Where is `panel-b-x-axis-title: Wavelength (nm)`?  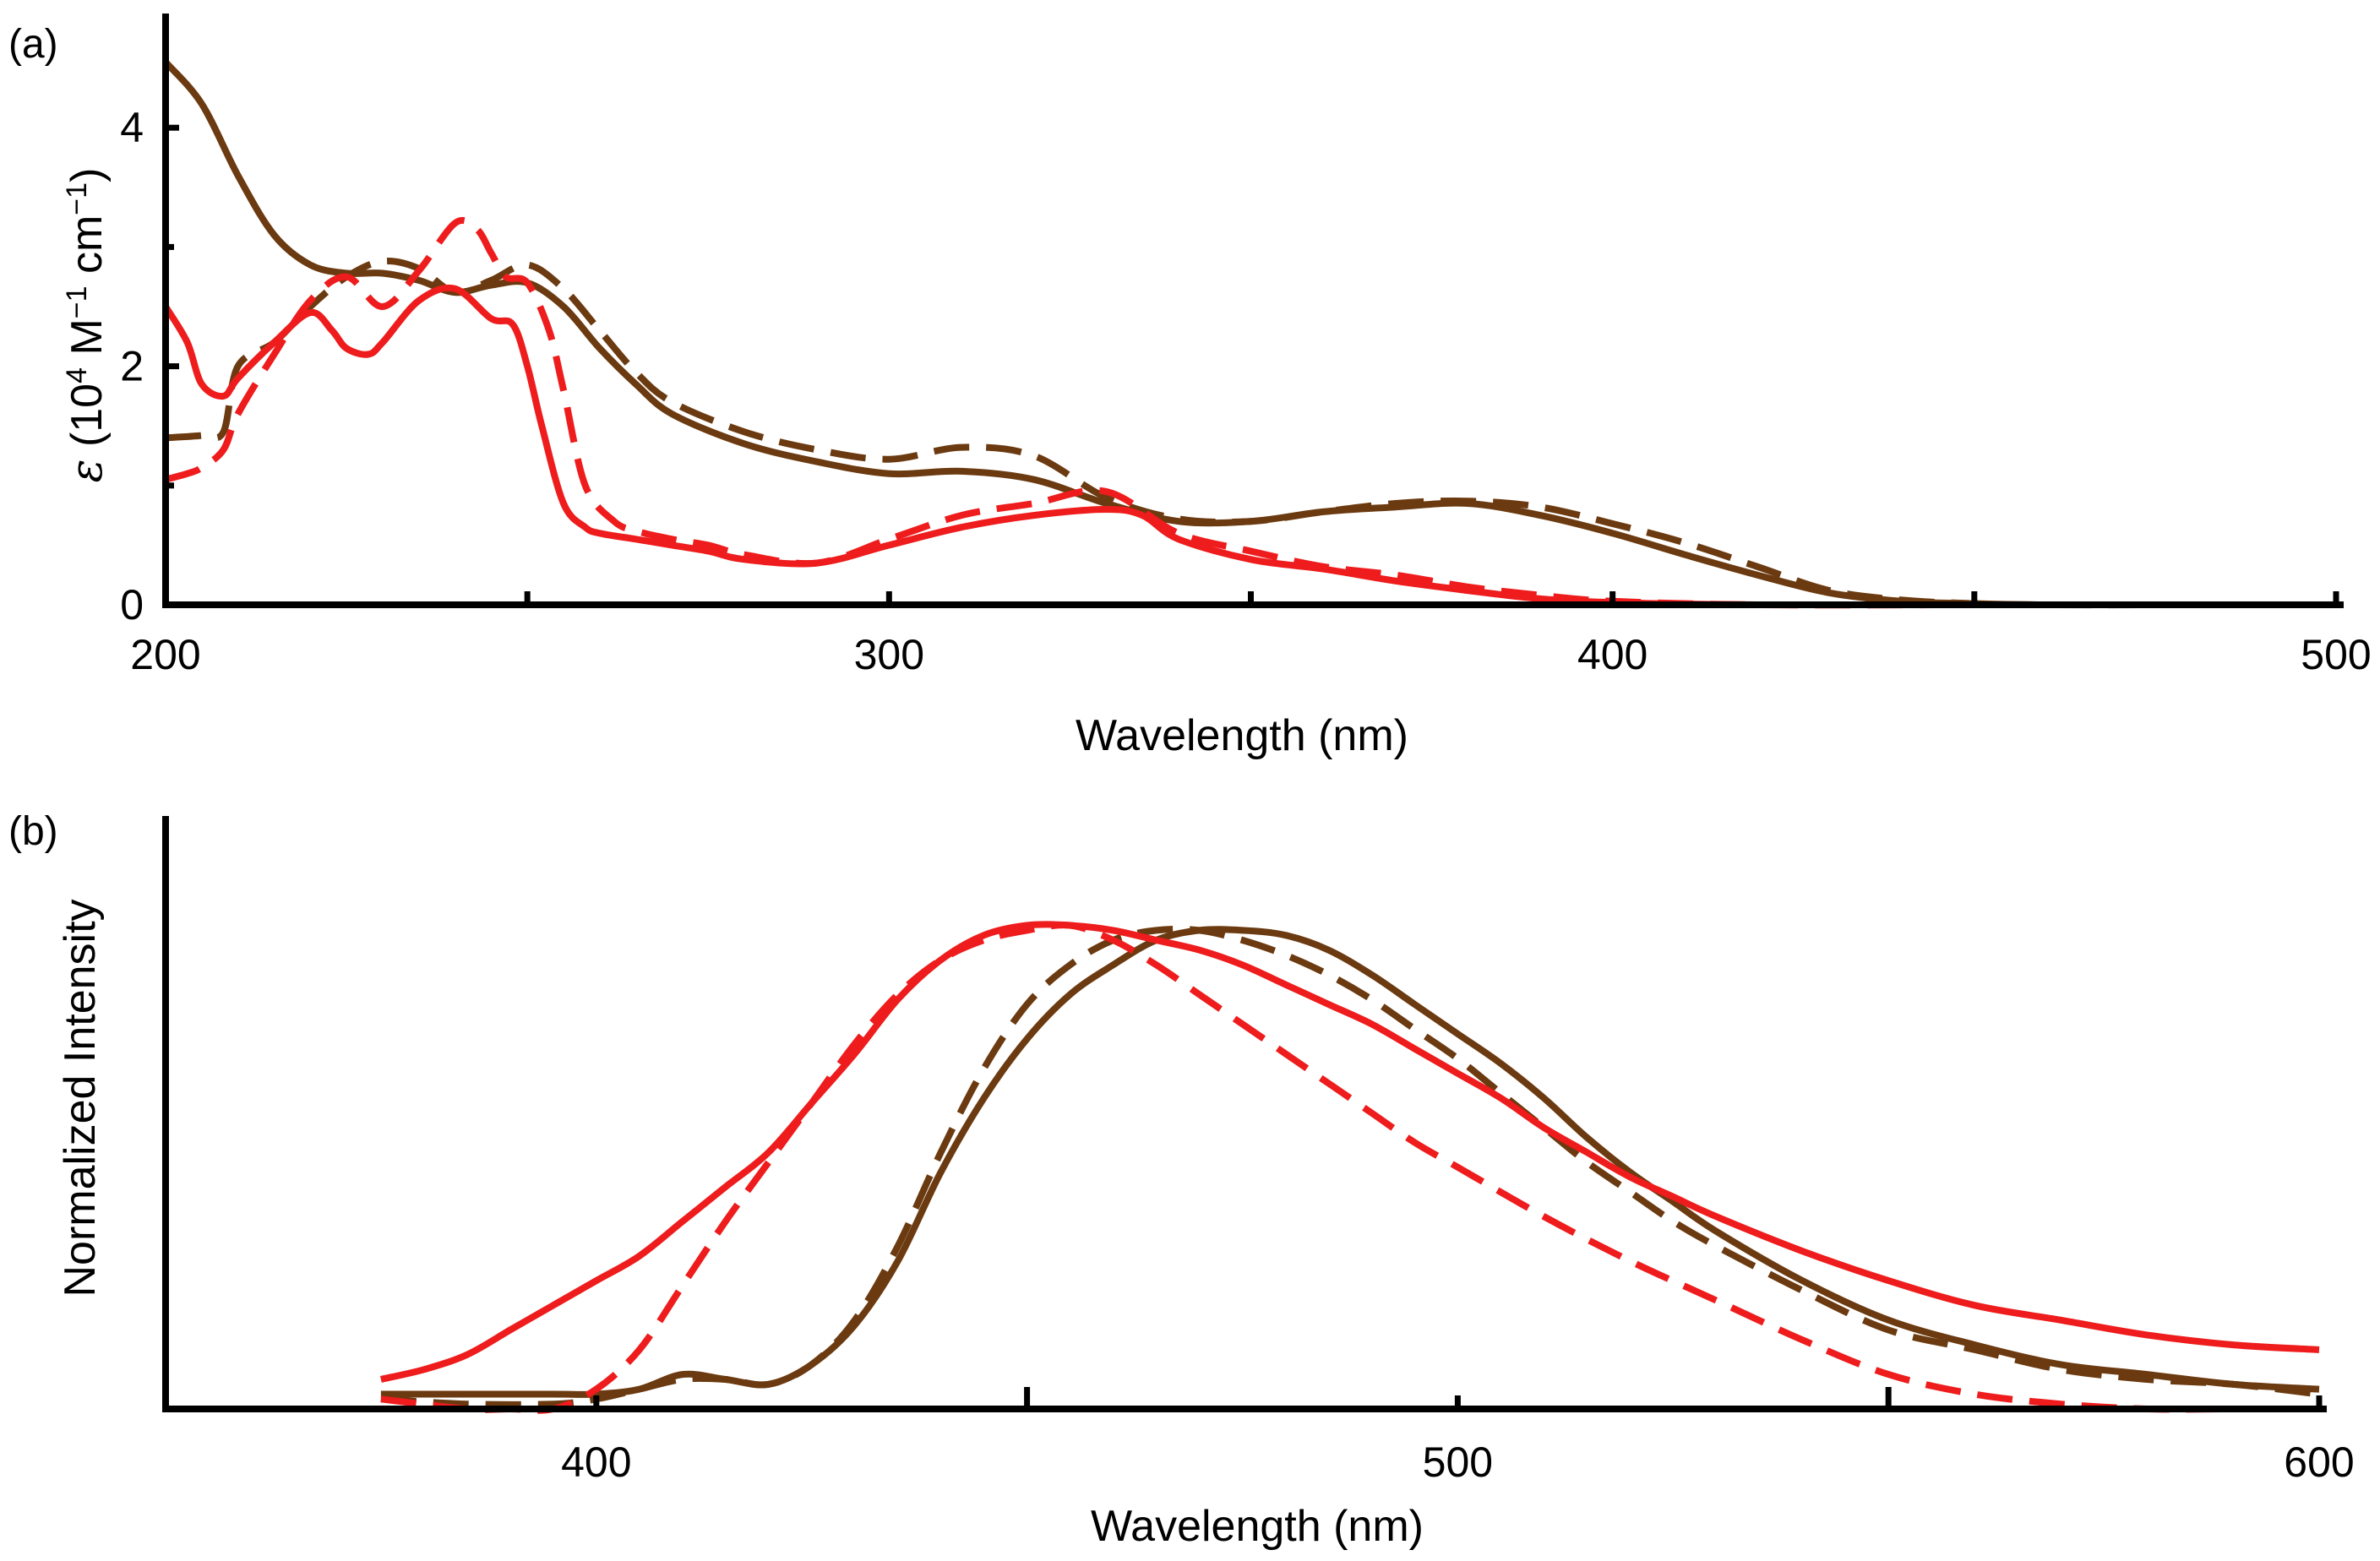 panel-b-x-axis-title: Wavelength (nm) is located at coordinates (1257, 1527).